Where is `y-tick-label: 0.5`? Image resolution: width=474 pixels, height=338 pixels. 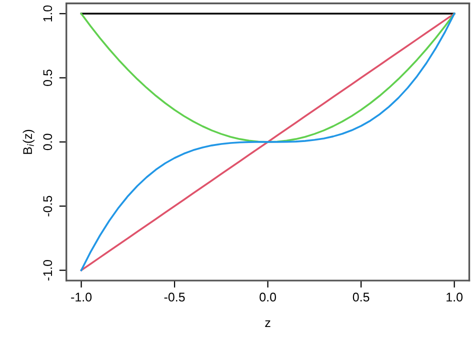 y-tick-label: 0.5 is located at coordinates (47, 78).